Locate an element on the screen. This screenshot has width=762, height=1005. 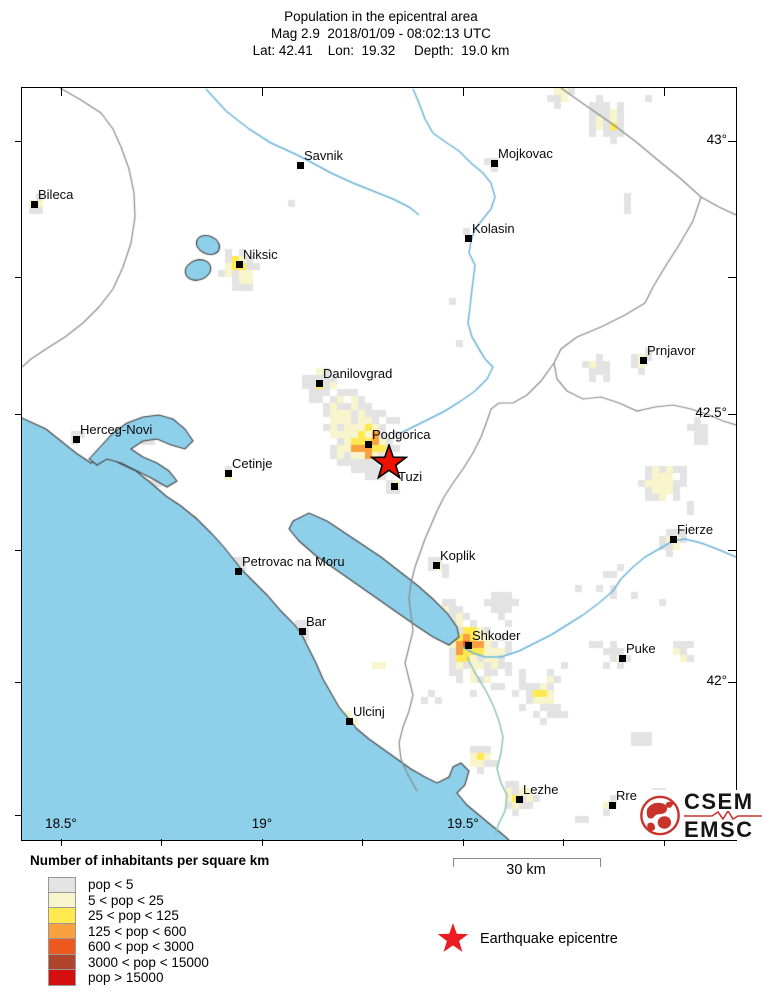
city-label: Podgorica is located at coordinates (401, 434).